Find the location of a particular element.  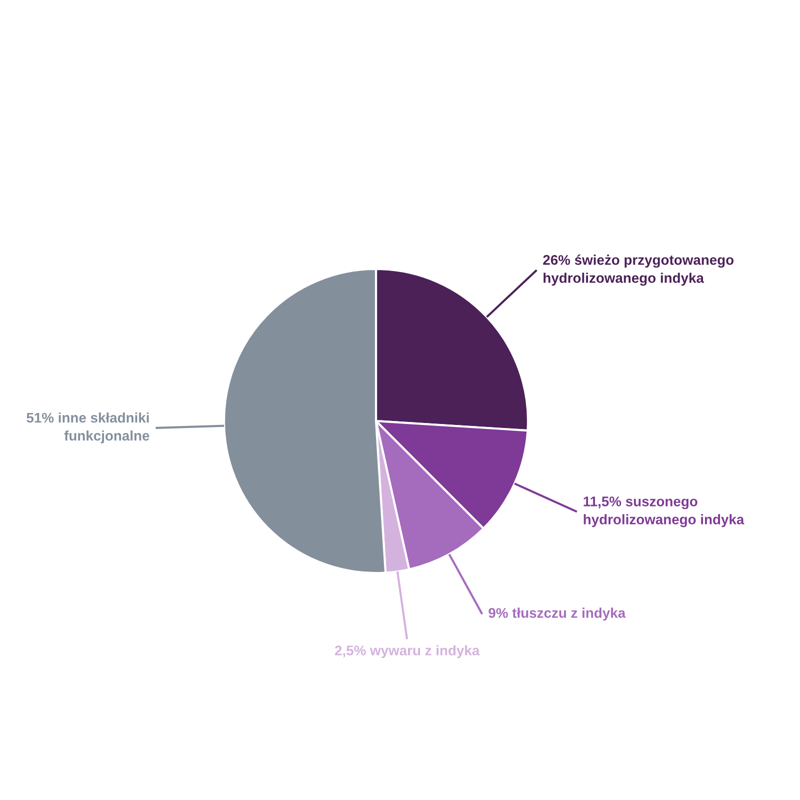

slice-label: 51% inne składniki funkcjonalne is located at coordinates (88, 428).